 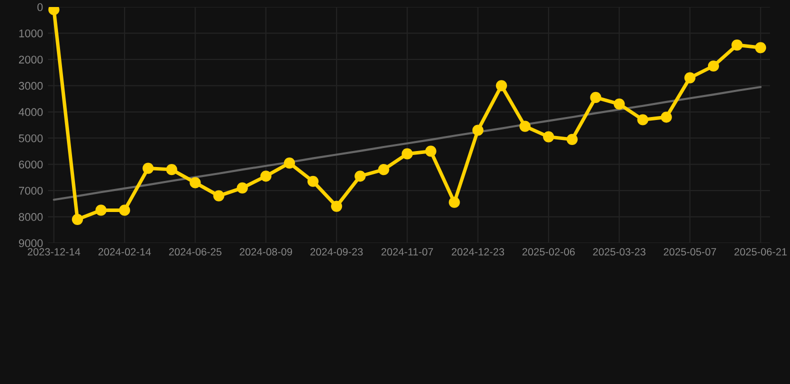 What do you see at coordinates (30, 217) in the screenshot?
I see `y-tick-label: 8000` at bounding box center [30, 217].